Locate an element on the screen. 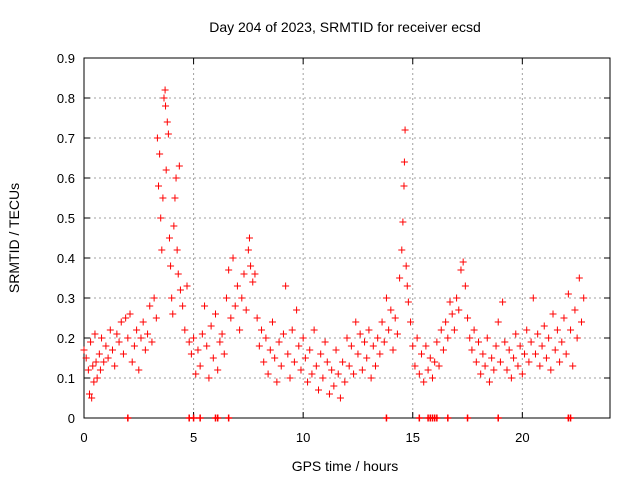  zero-markers is located at coordinates (349, 418).